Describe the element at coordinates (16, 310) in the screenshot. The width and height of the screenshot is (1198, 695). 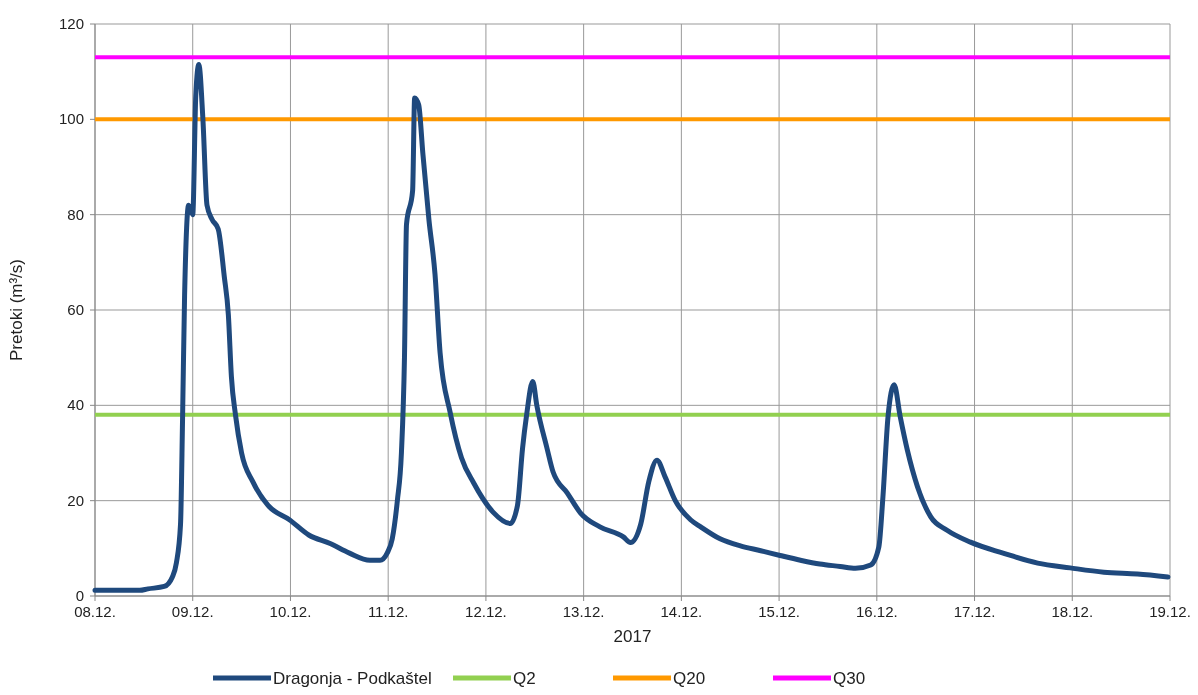
I see `y-axis-title: Pretoki (m³/s)` at that location.